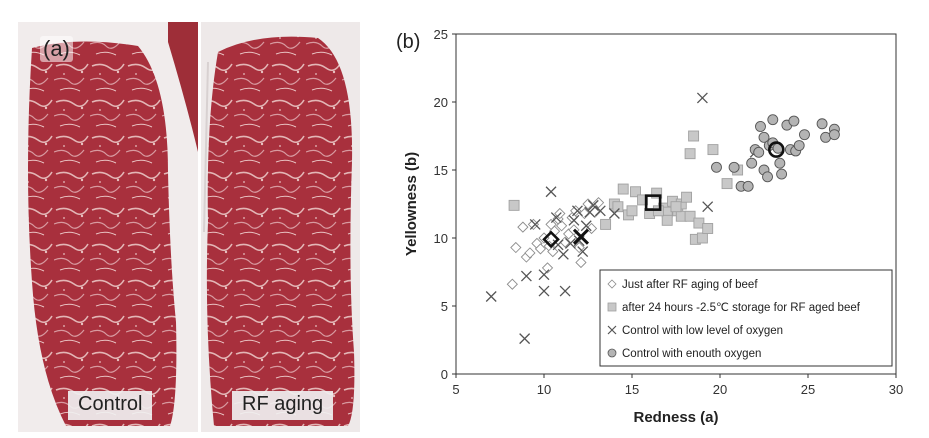 The width and height of the screenshot is (929, 438). I want to click on x-tick-label: 10, so click(544, 389).